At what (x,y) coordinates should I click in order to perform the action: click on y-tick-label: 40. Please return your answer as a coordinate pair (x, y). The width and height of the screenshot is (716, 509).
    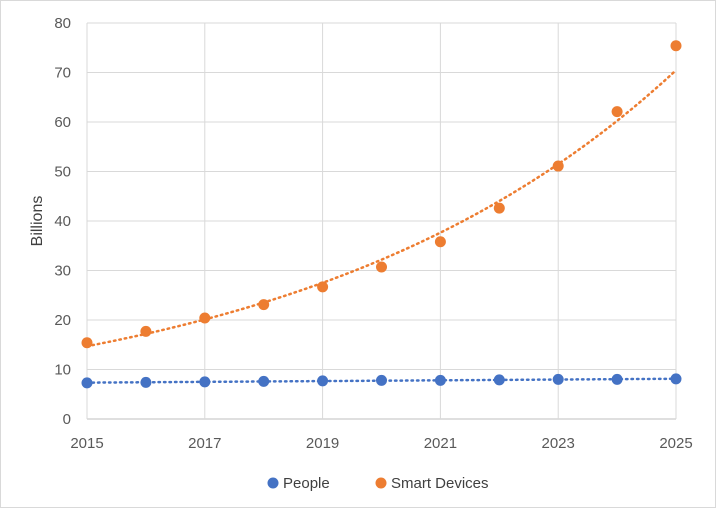
    Looking at the image, I should click on (62, 221).